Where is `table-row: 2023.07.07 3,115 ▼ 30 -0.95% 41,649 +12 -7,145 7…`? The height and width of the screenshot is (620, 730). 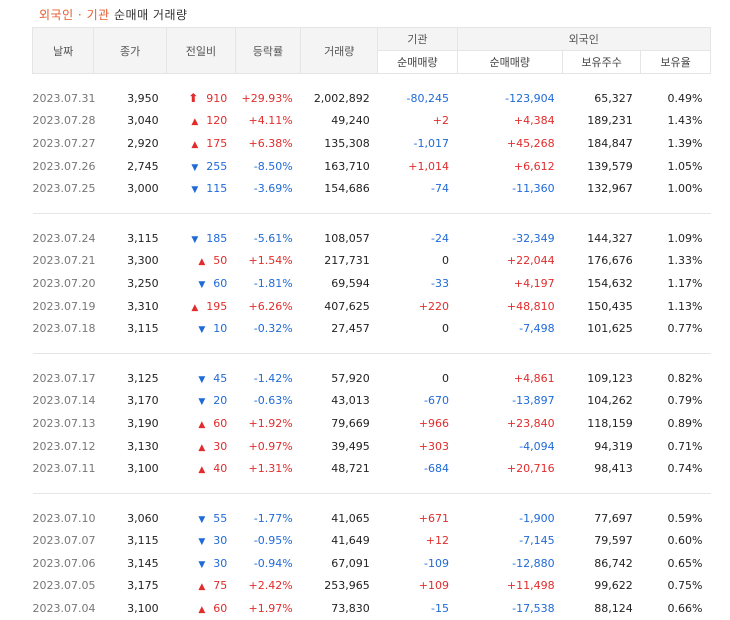
table-row: 2023.07.07 3,115 ▼ 30 -0.95% 41,649 +12 -7,145 7… is located at coordinates (372, 541).